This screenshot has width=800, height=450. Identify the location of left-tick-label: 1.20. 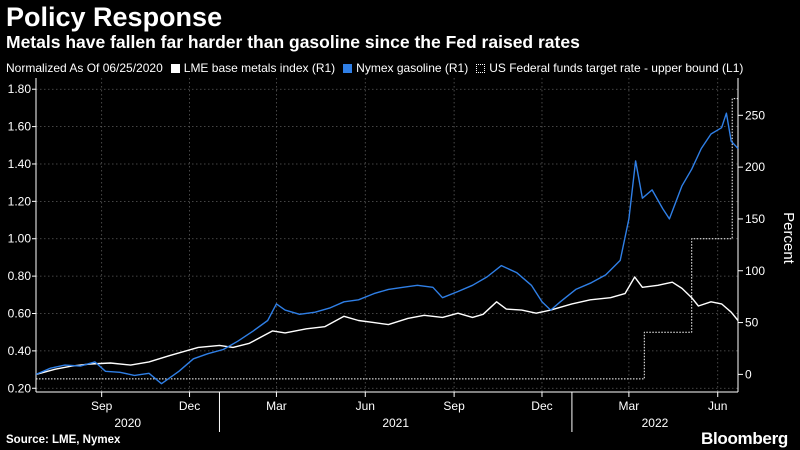
(20, 201).